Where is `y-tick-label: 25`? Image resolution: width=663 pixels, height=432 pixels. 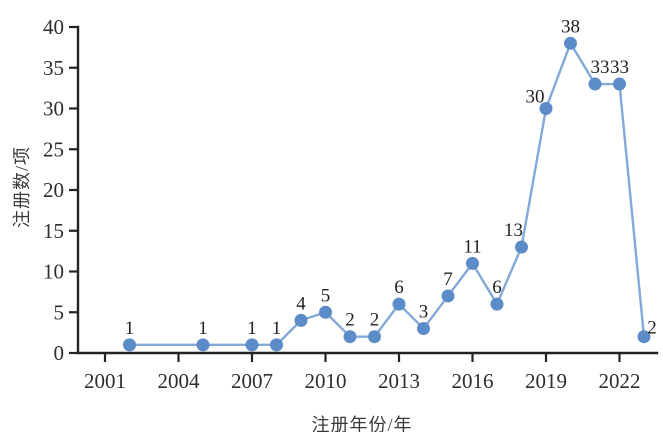
y-tick-label: 25 is located at coordinates (53, 149).